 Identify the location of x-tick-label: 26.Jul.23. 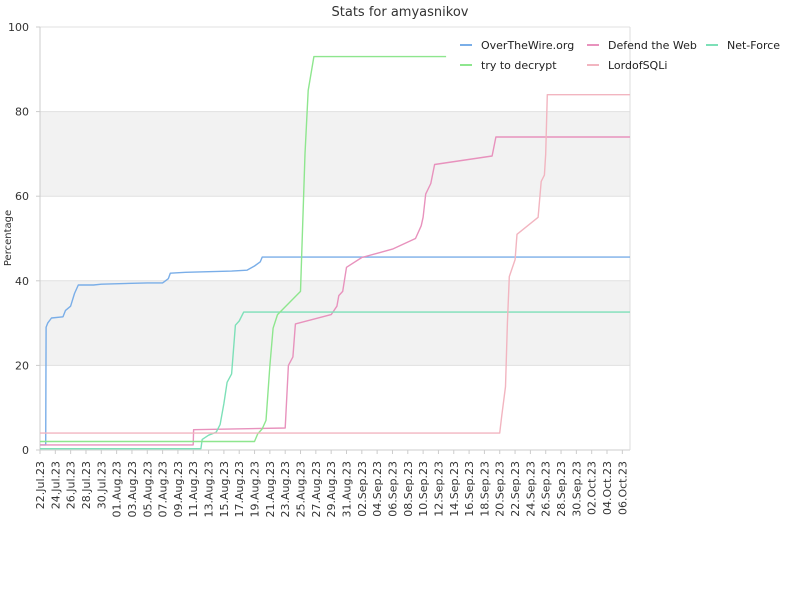
(71, 485).